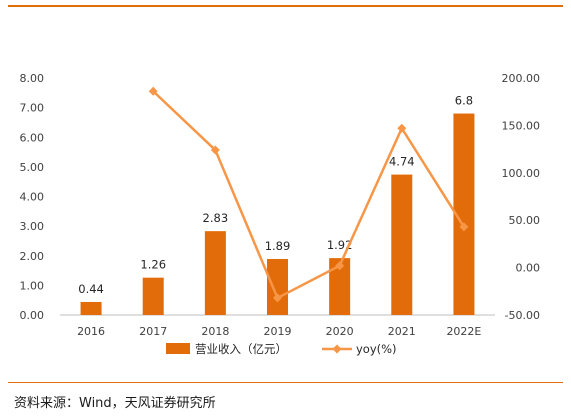 Image resolution: width=571 pixels, height=419 pixels. What do you see at coordinates (521, 173) in the screenshot?
I see `right-tick-label: 100.00` at bounding box center [521, 173].